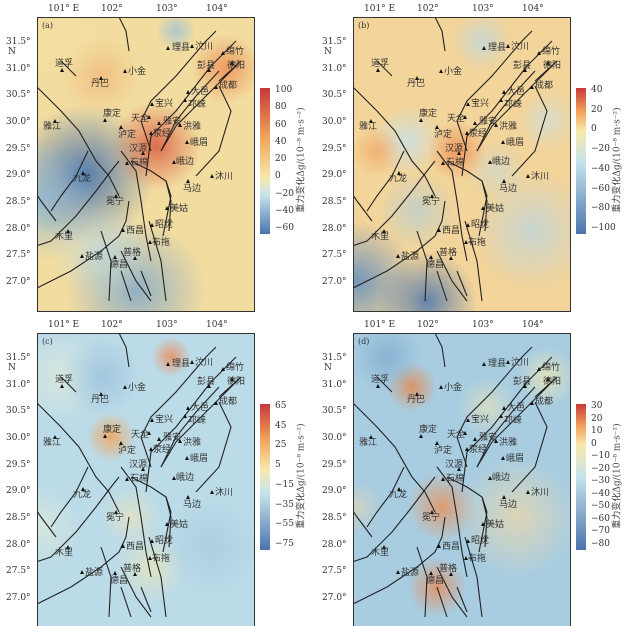 This screenshot has width=635, height=626. Describe the element at coordinates (455, 479) in the screenshot. I see `city-label: 石棉` at that location.